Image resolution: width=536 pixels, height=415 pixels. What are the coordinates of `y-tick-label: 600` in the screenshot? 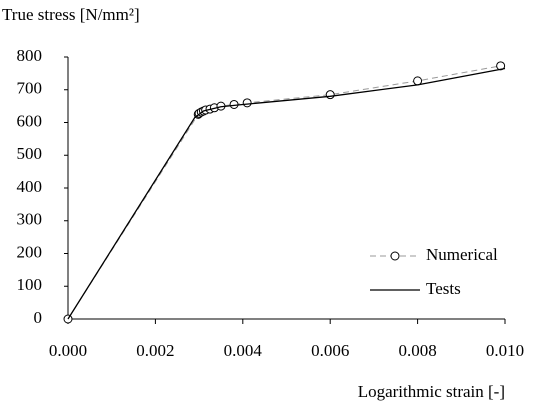 It's located at (30, 120).